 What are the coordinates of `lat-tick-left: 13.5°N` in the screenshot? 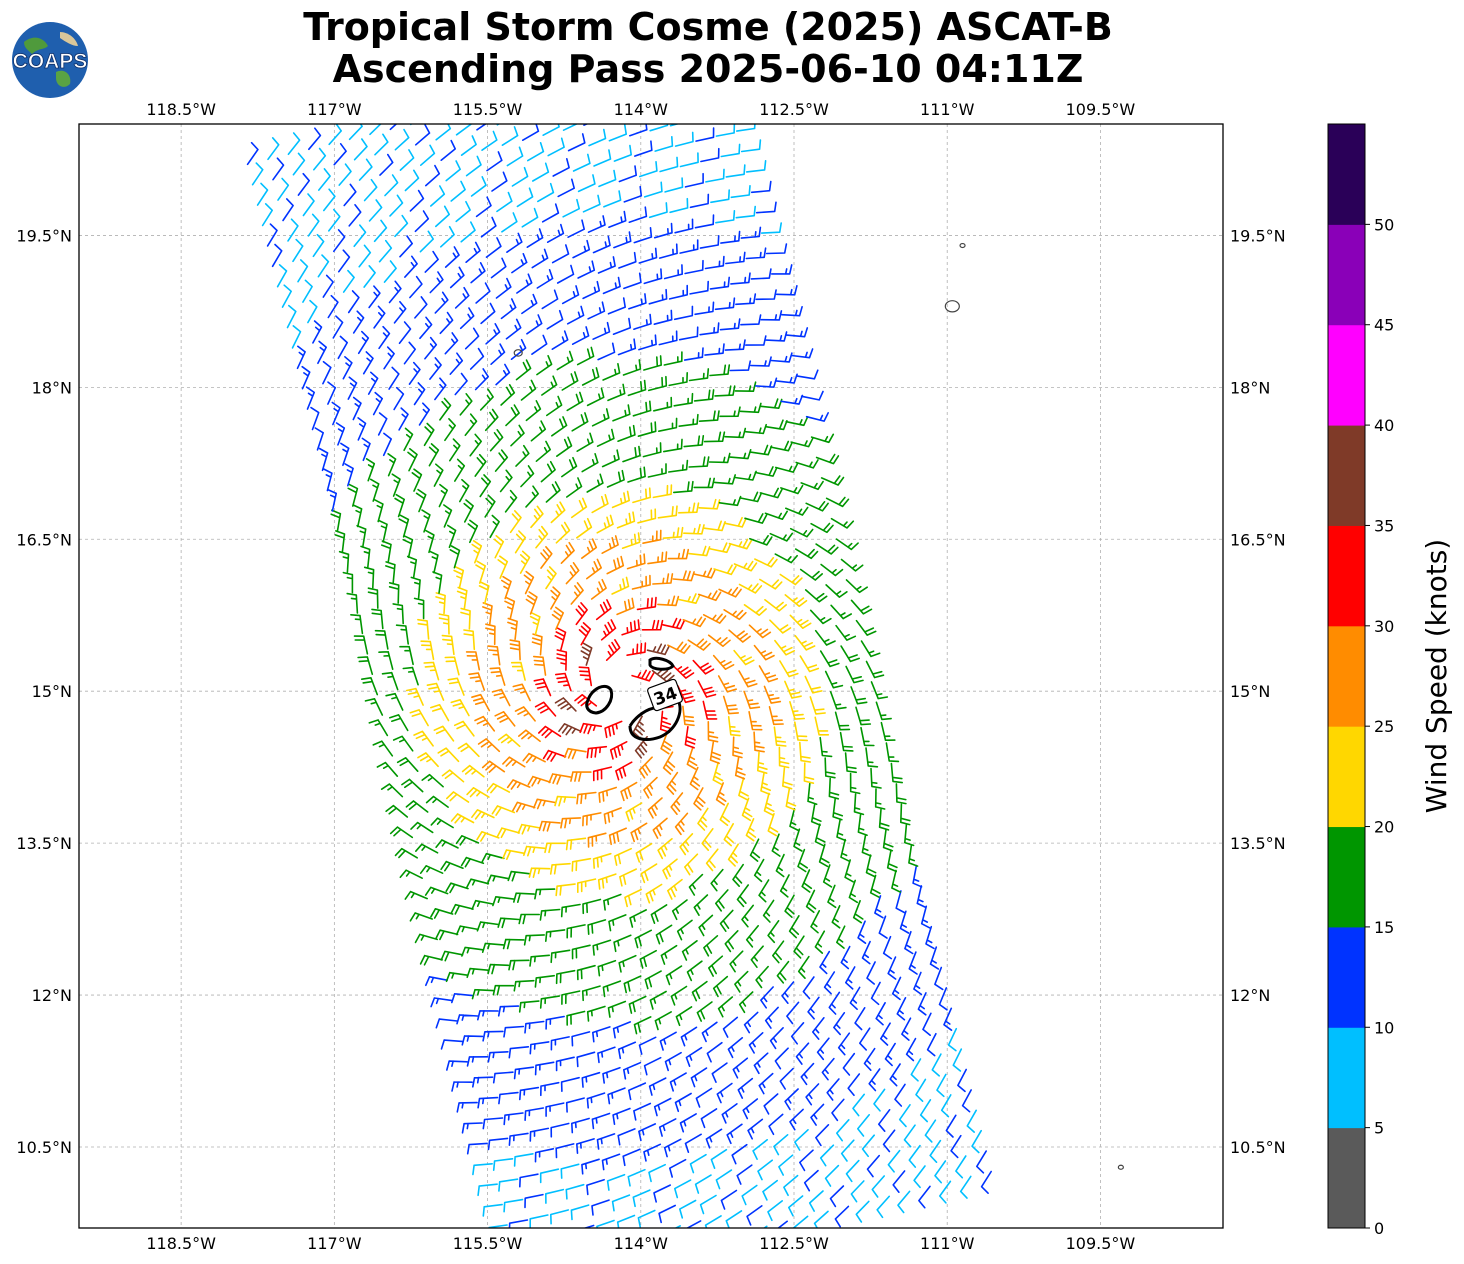 It's located at (44, 843).